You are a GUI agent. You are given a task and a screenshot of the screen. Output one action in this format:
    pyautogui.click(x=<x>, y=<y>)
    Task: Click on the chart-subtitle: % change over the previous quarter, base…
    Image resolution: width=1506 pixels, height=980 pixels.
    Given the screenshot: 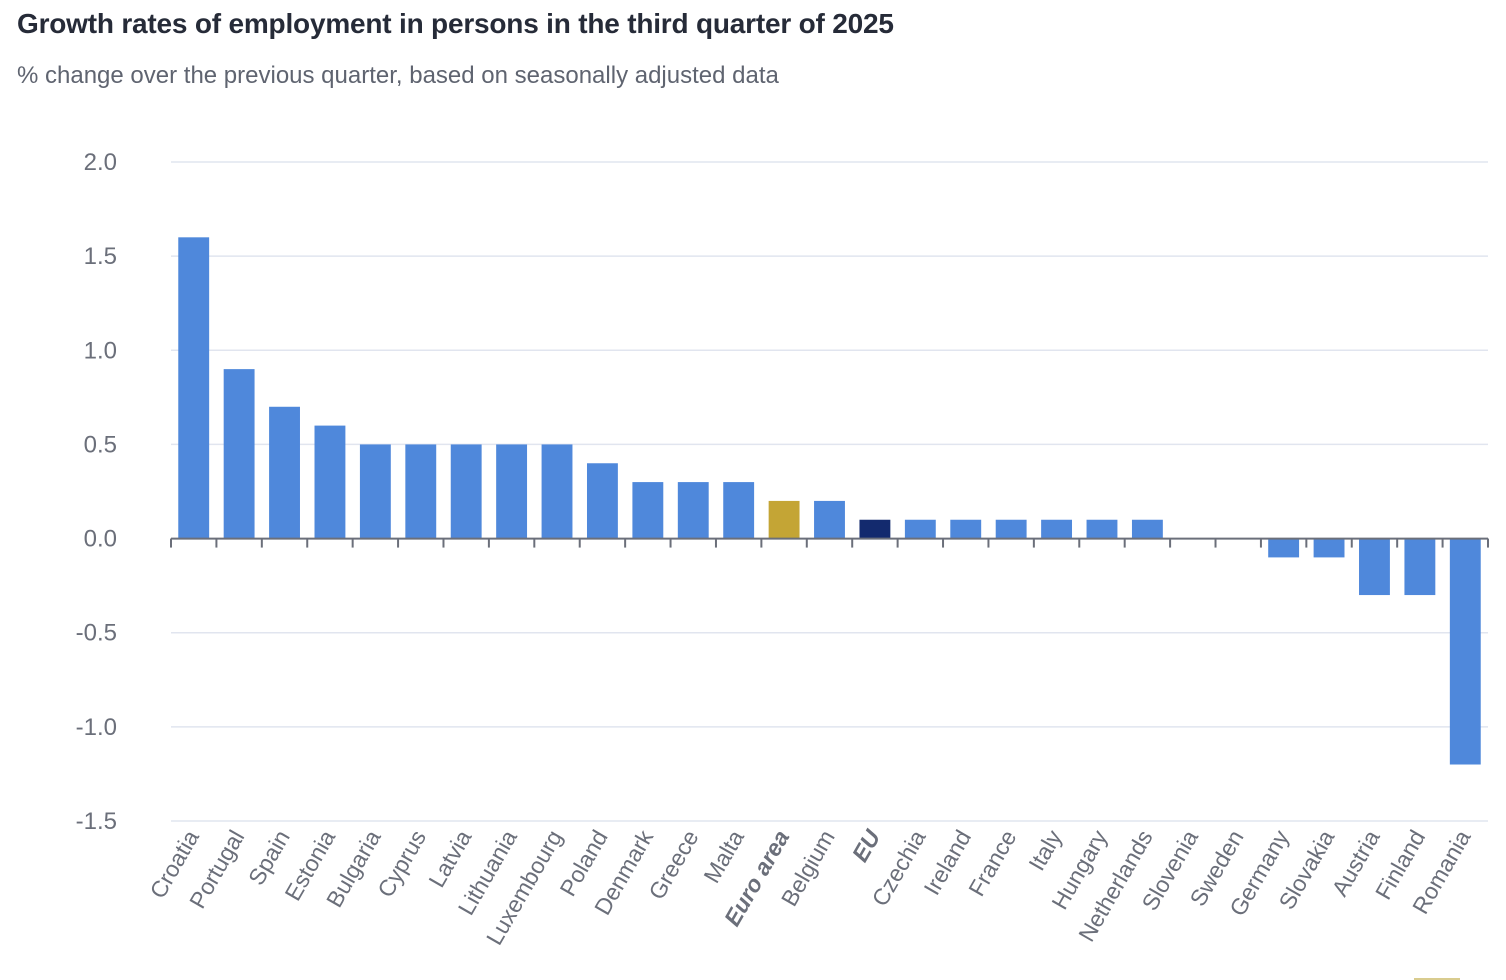 What is the action you would take?
    pyautogui.click(x=398, y=75)
    